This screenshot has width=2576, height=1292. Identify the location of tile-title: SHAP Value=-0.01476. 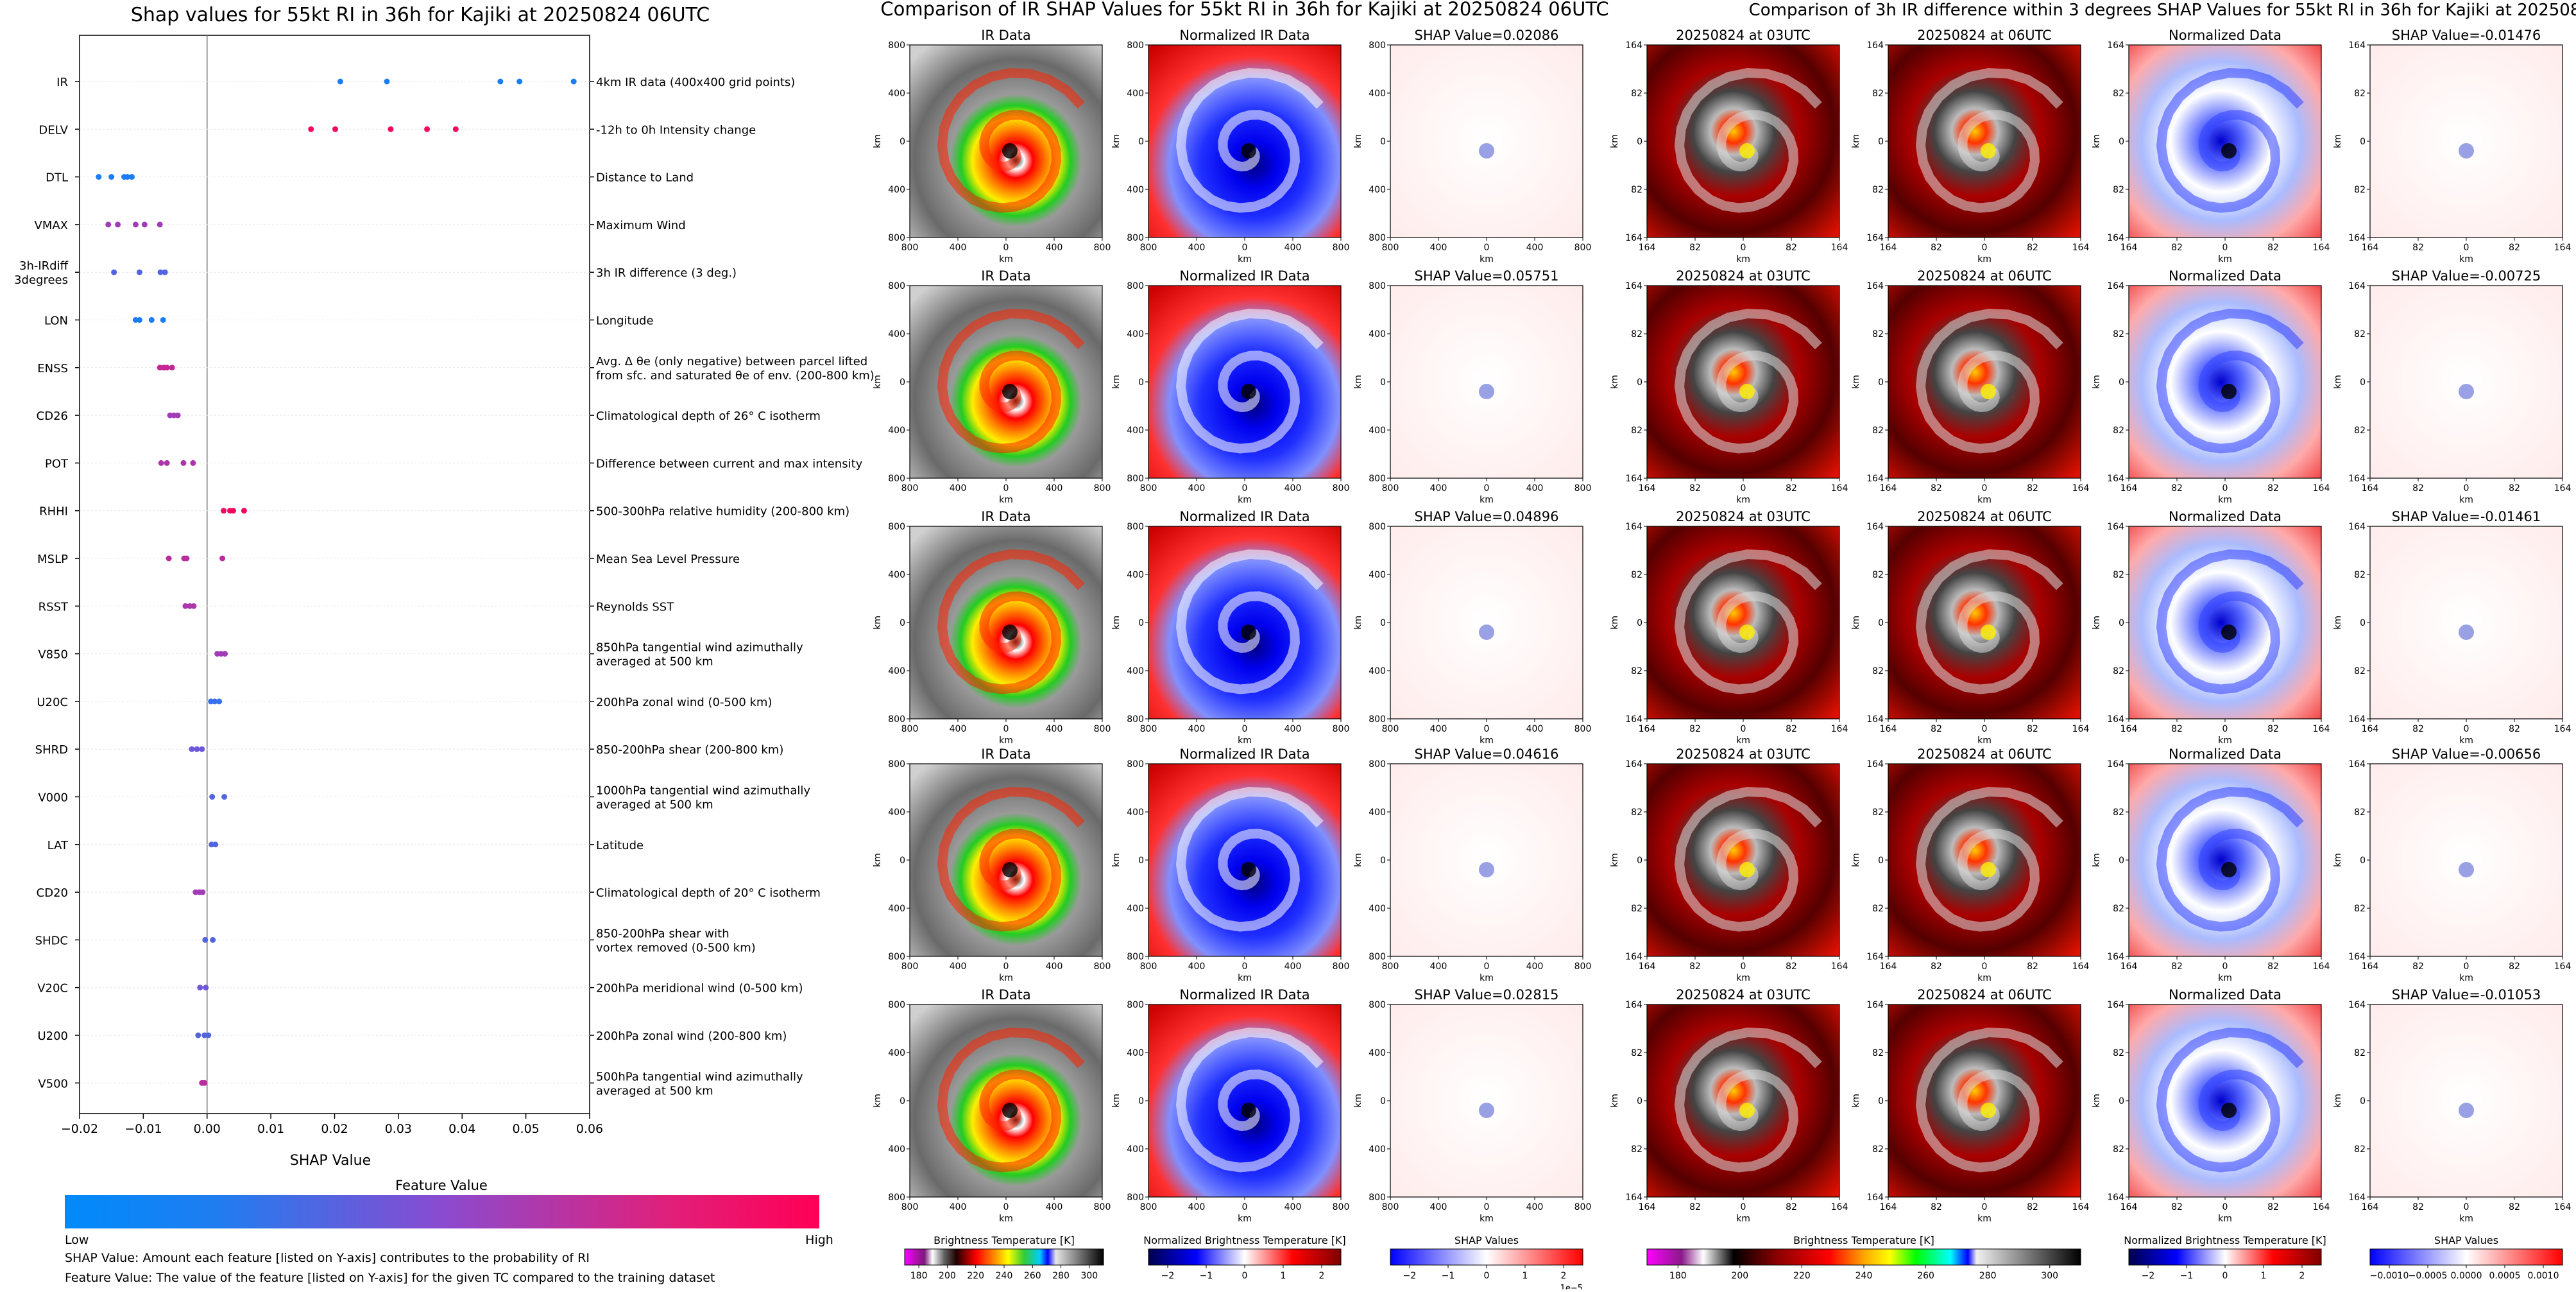
(2466, 35).